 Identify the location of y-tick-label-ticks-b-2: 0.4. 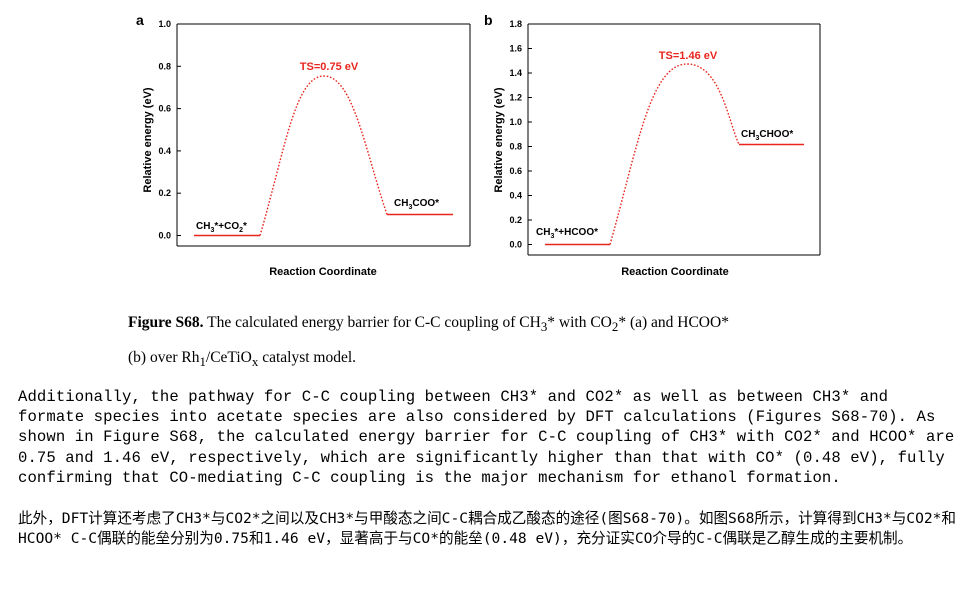
(515, 196).